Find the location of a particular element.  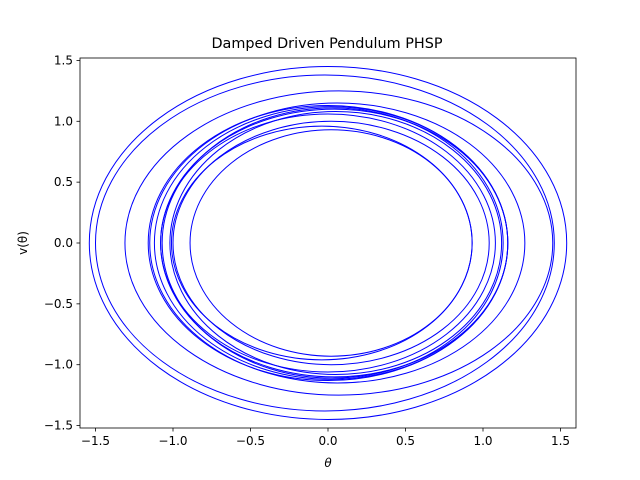

y-tick-label: −1.5 is located at coordinates (58, 426).